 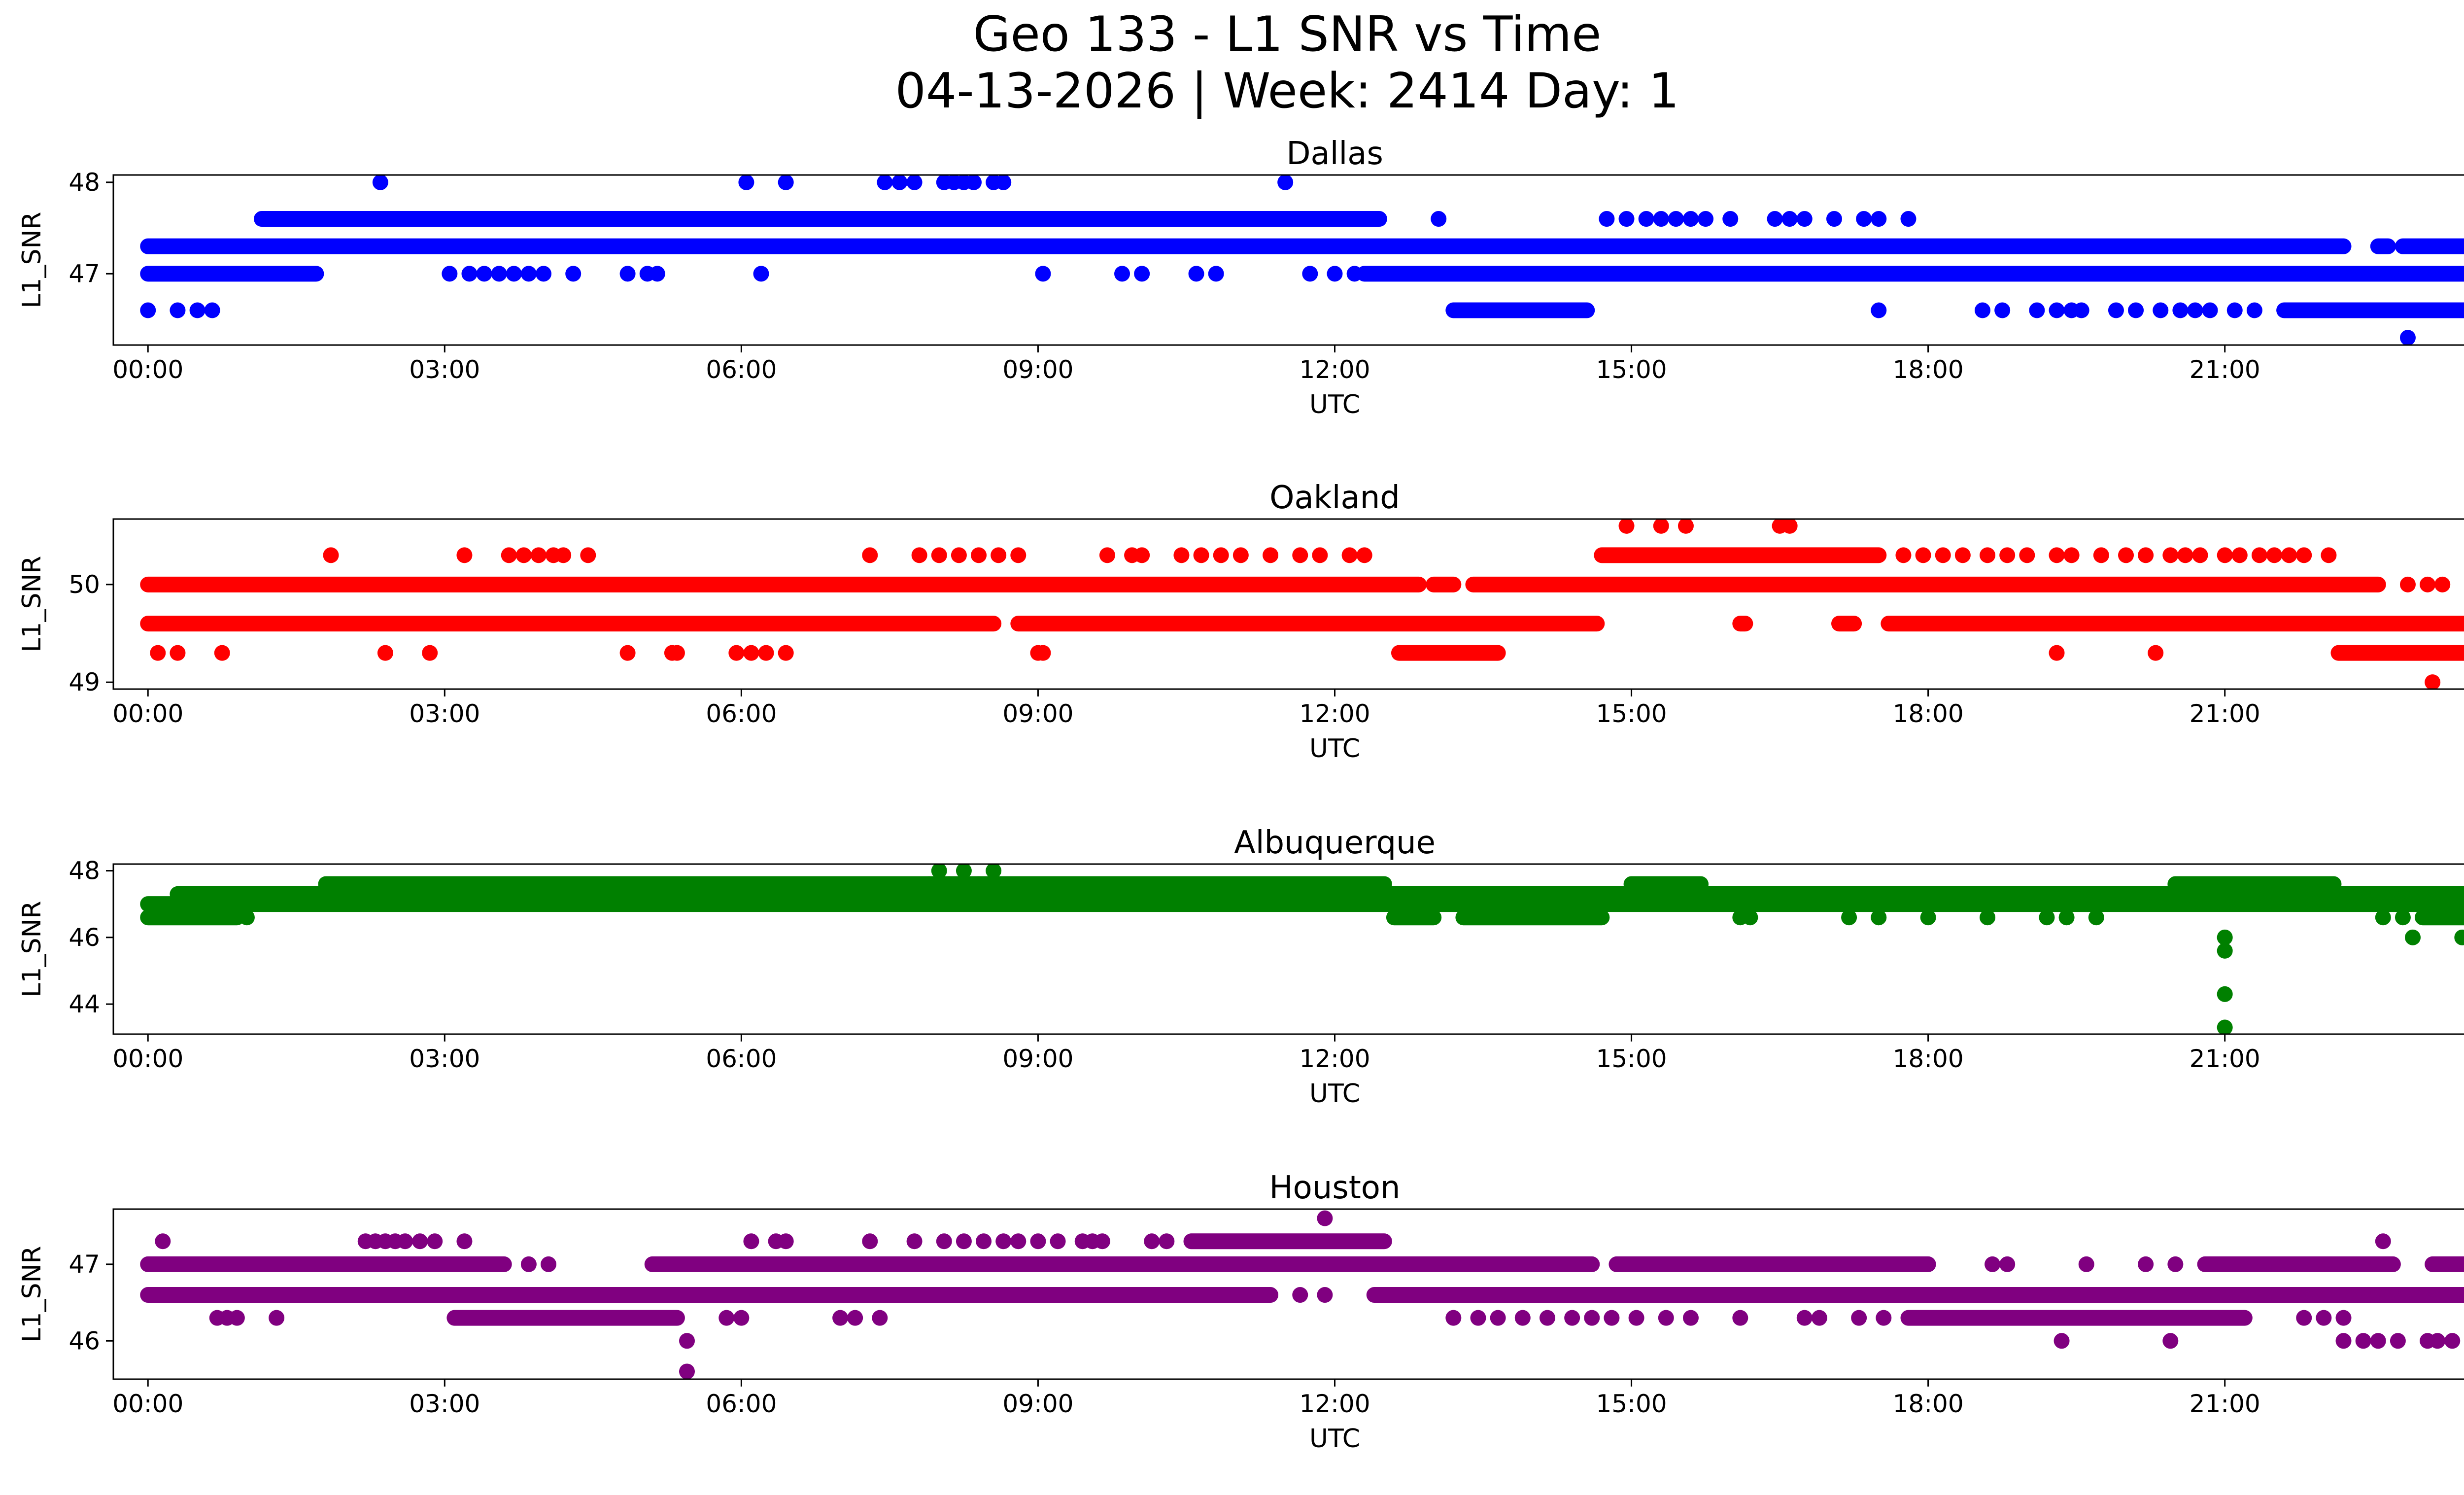 What do you see at coordinates (1302, 604) in the screenshot?
I see `data-marks` at bounding box center [1302, 604].